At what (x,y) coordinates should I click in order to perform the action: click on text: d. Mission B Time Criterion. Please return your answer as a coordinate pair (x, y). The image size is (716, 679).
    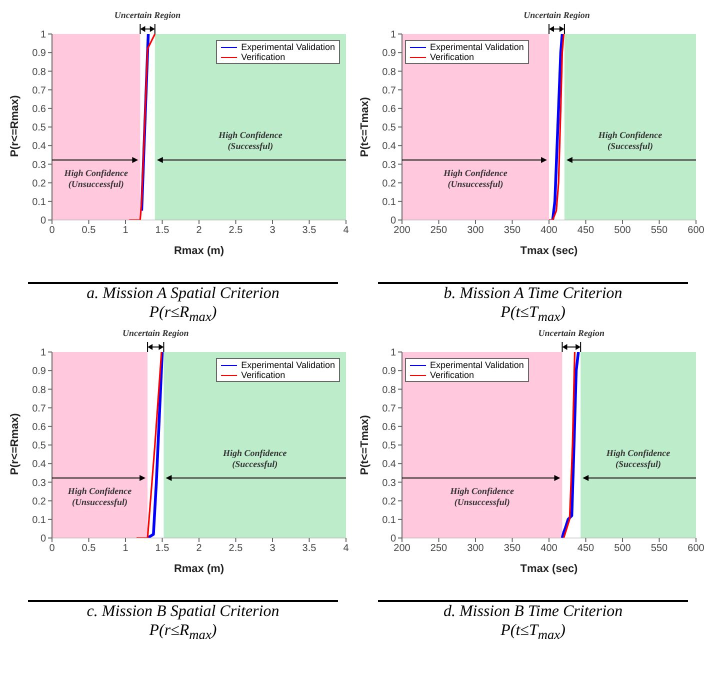
    Looking at the image, I should click on (533, 612).